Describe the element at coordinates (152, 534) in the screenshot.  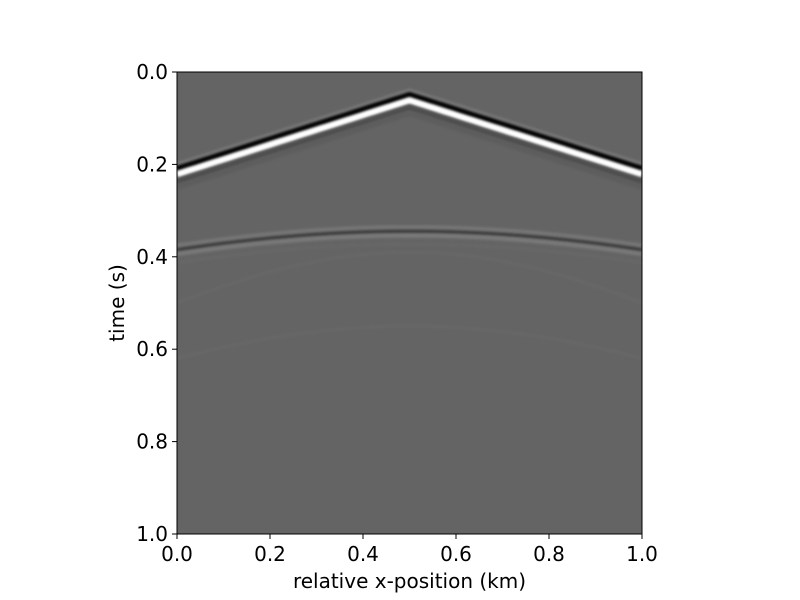
I see `y-tick-label: 1.0` at that location.